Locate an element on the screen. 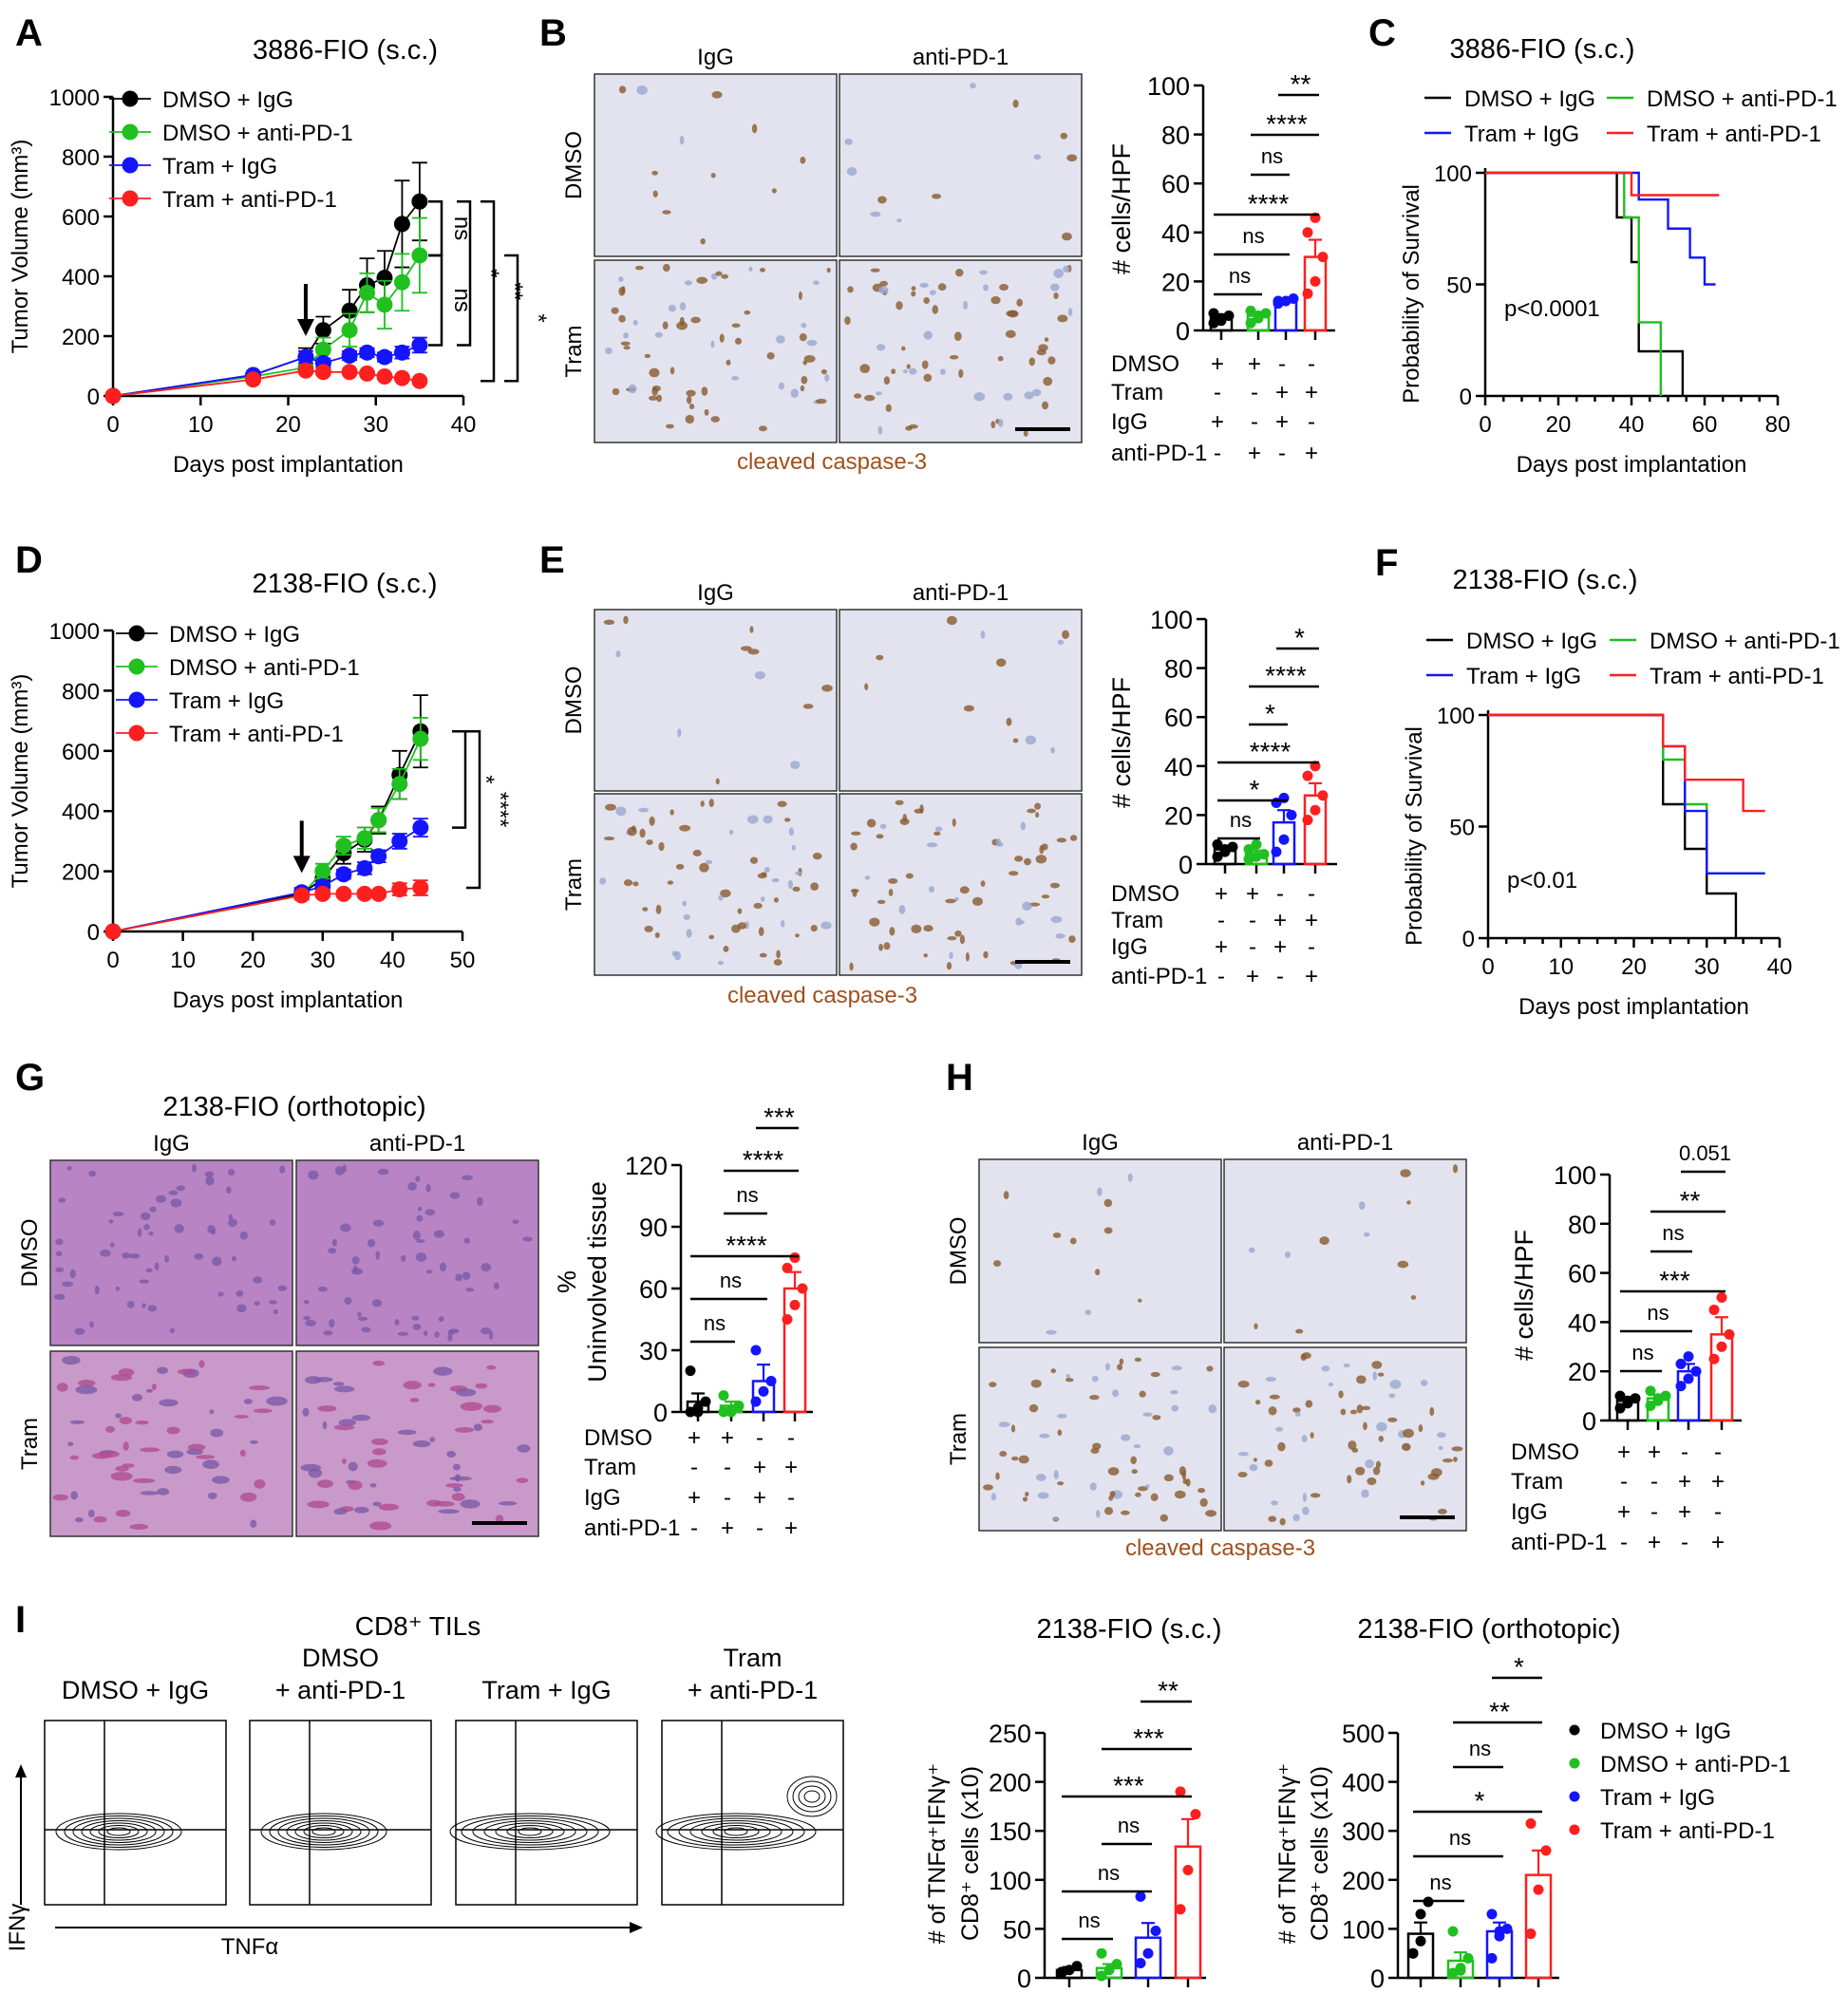 The height and width of the screenshot is (1994, 1848). flow-plot is located at coordinates (543, 1813).